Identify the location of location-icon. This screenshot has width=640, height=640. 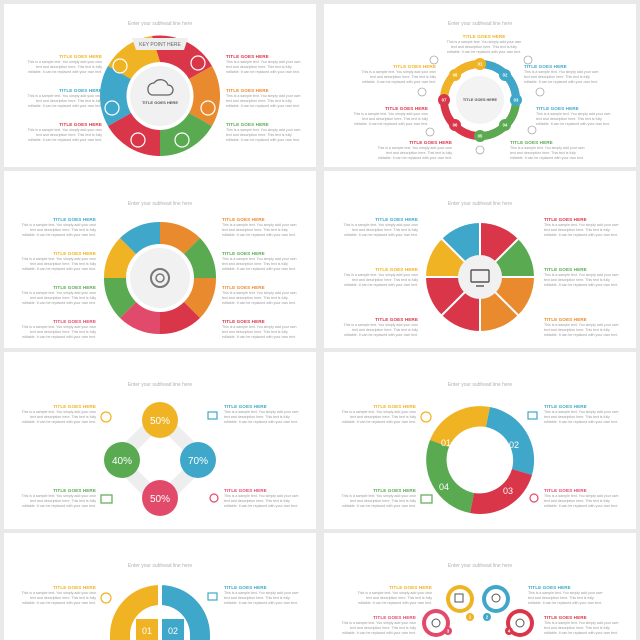
(138, 140).